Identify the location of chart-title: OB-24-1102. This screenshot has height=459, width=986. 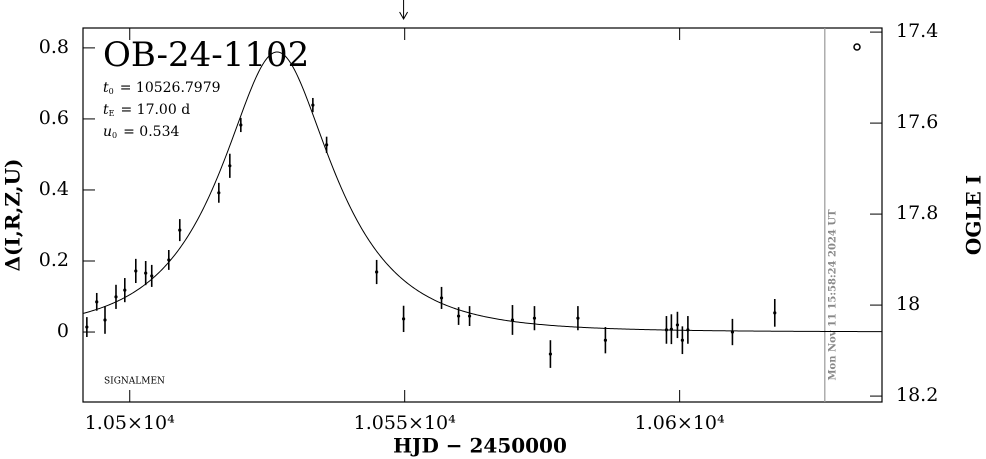
(206, 55).